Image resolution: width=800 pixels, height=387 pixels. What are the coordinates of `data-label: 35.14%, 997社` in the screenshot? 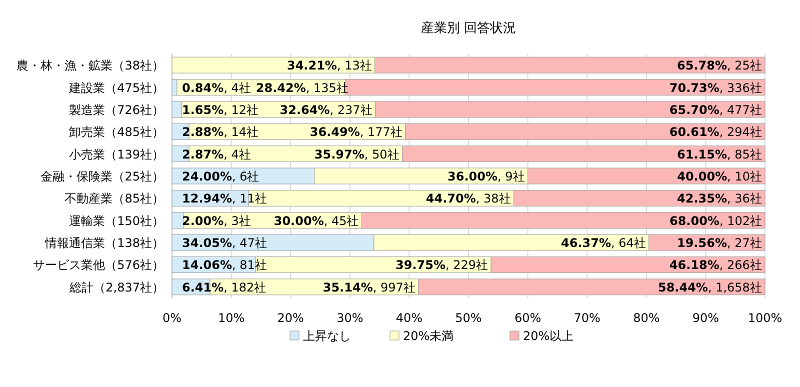 It's located at (369, 287).